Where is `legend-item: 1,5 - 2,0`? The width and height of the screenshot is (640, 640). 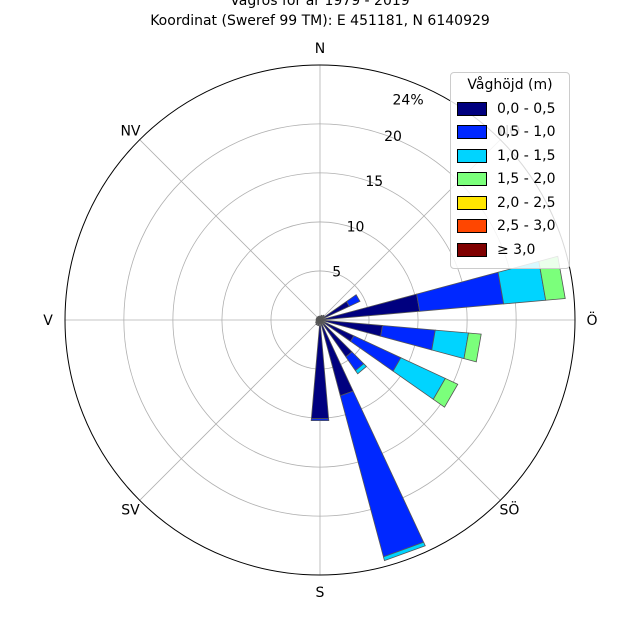 legend-item: 1,5 - 2,0 is located at coordinates (510, 180).